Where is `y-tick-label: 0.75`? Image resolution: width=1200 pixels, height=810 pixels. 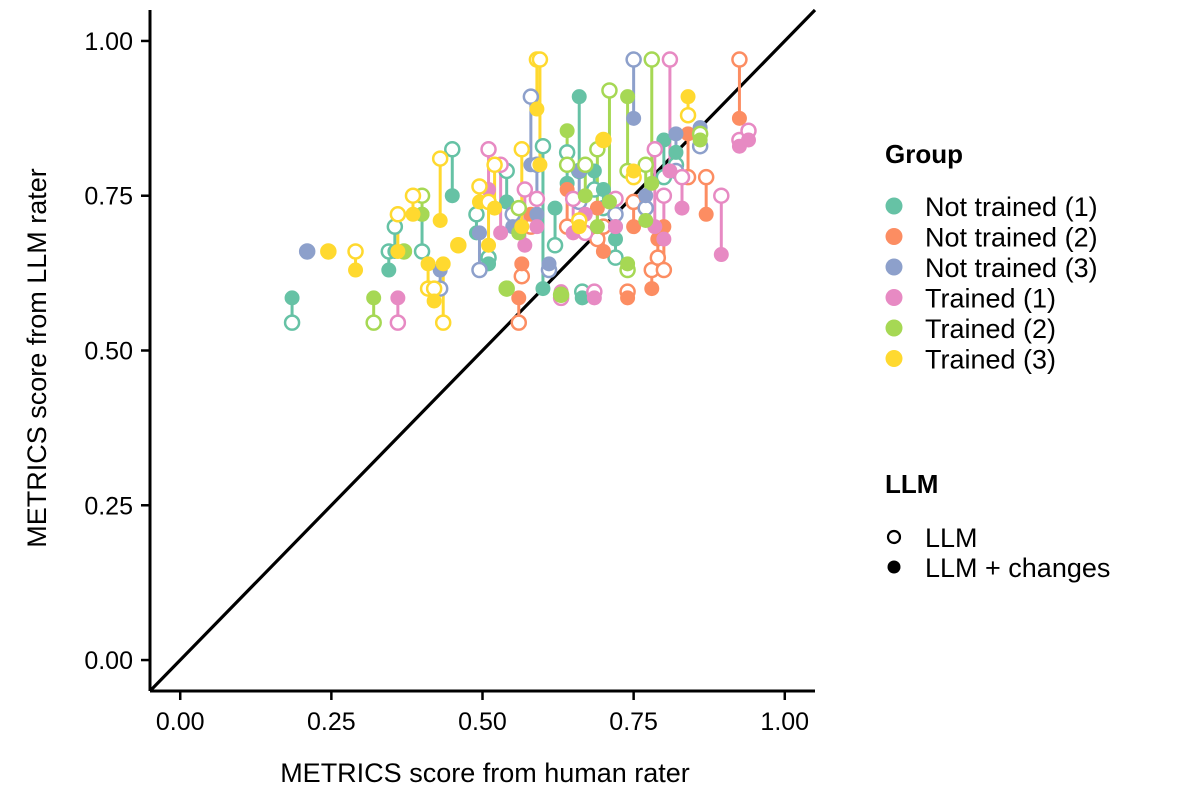
y-tick-label: 0.75 is located at coordinates (108, 197).